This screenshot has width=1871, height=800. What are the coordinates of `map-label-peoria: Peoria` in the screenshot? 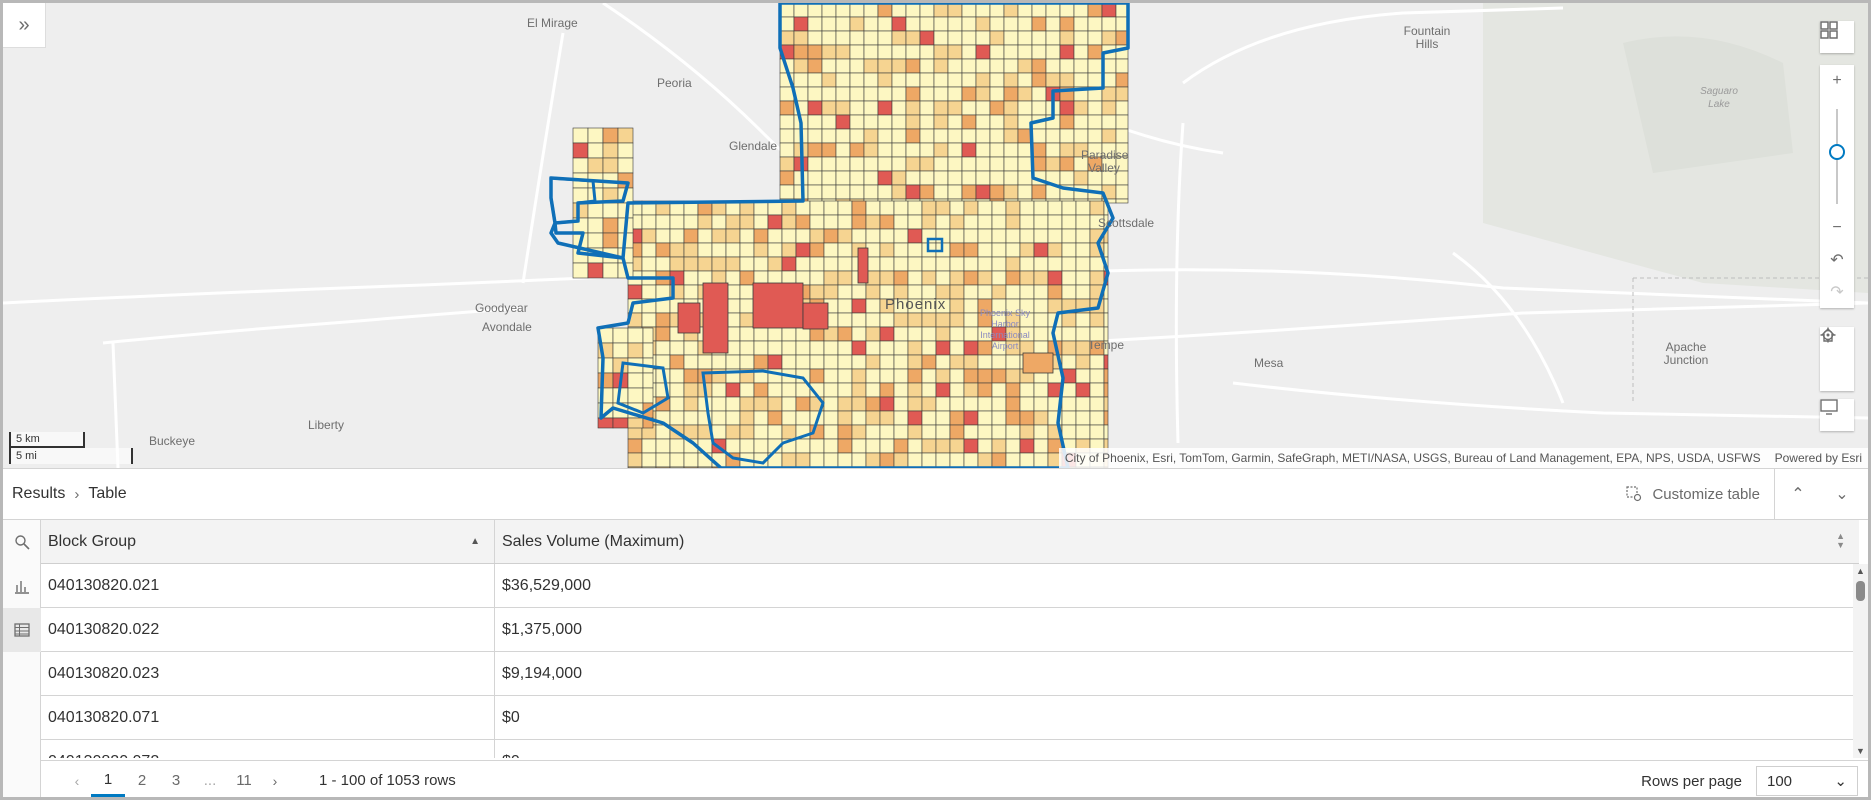 It's located at (674, 83).